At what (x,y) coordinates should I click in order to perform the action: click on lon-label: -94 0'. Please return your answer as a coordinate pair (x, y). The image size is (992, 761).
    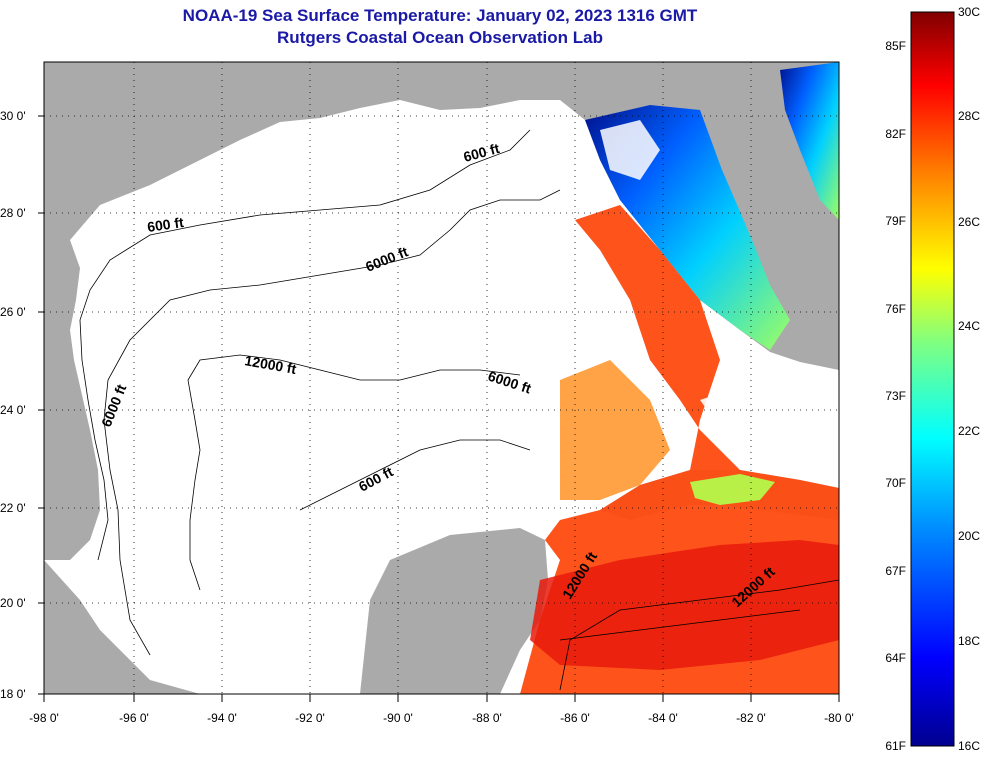
    Looking at the image, I should click on (222, 718).